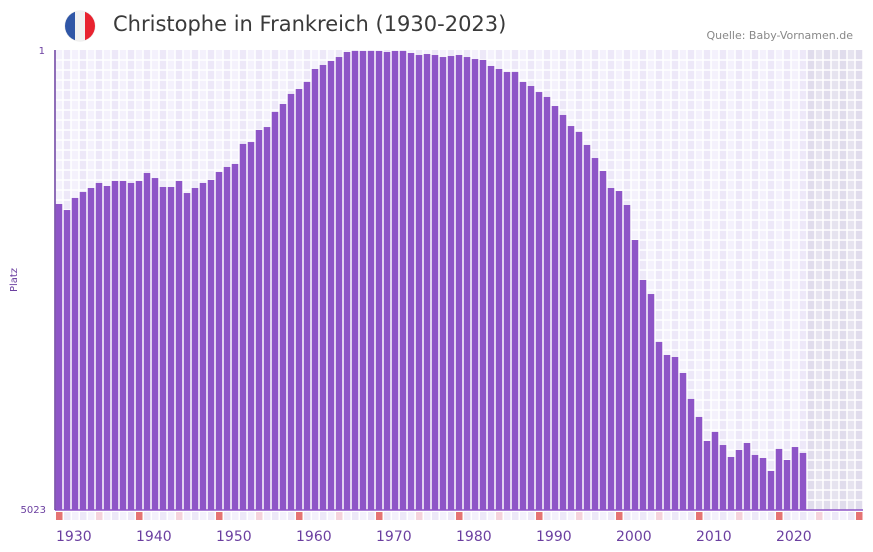 Image resolution: width=873 pixels, height=552 pixels. Describe the element at coordinates (107, 347) in the screenshot. I see `bar-1936` at that location.